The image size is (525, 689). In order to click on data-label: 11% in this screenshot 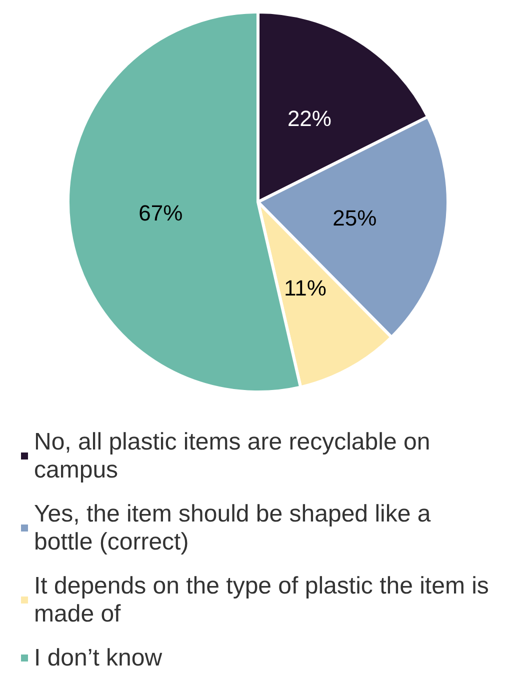, I will do `click(305, 287)`.